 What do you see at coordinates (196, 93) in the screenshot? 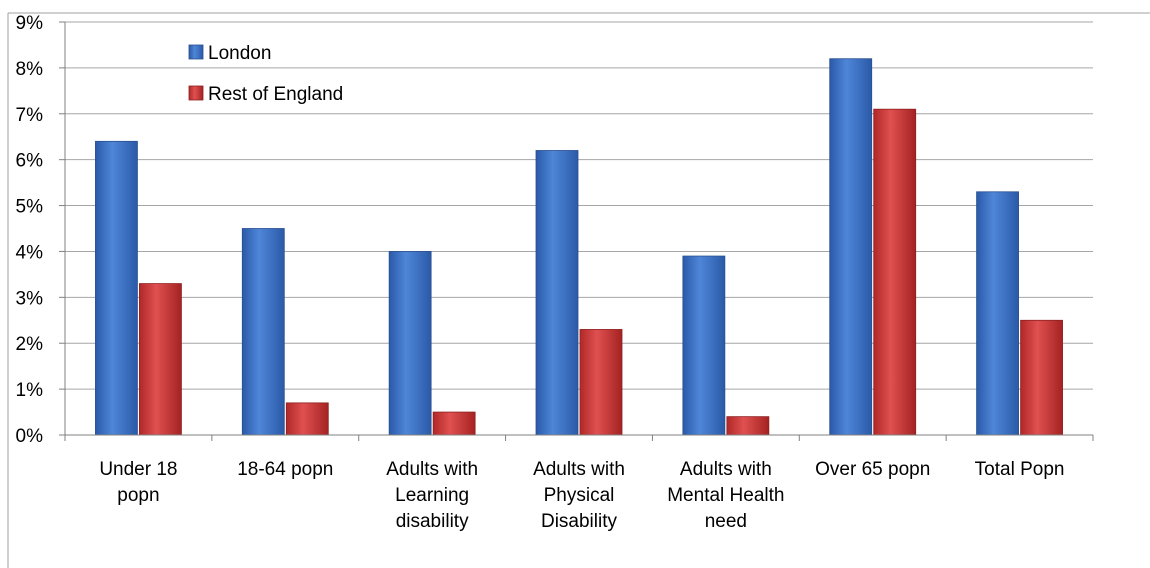
I see `legend-swatch-rest-of-england` at bounding box center [196, 93].